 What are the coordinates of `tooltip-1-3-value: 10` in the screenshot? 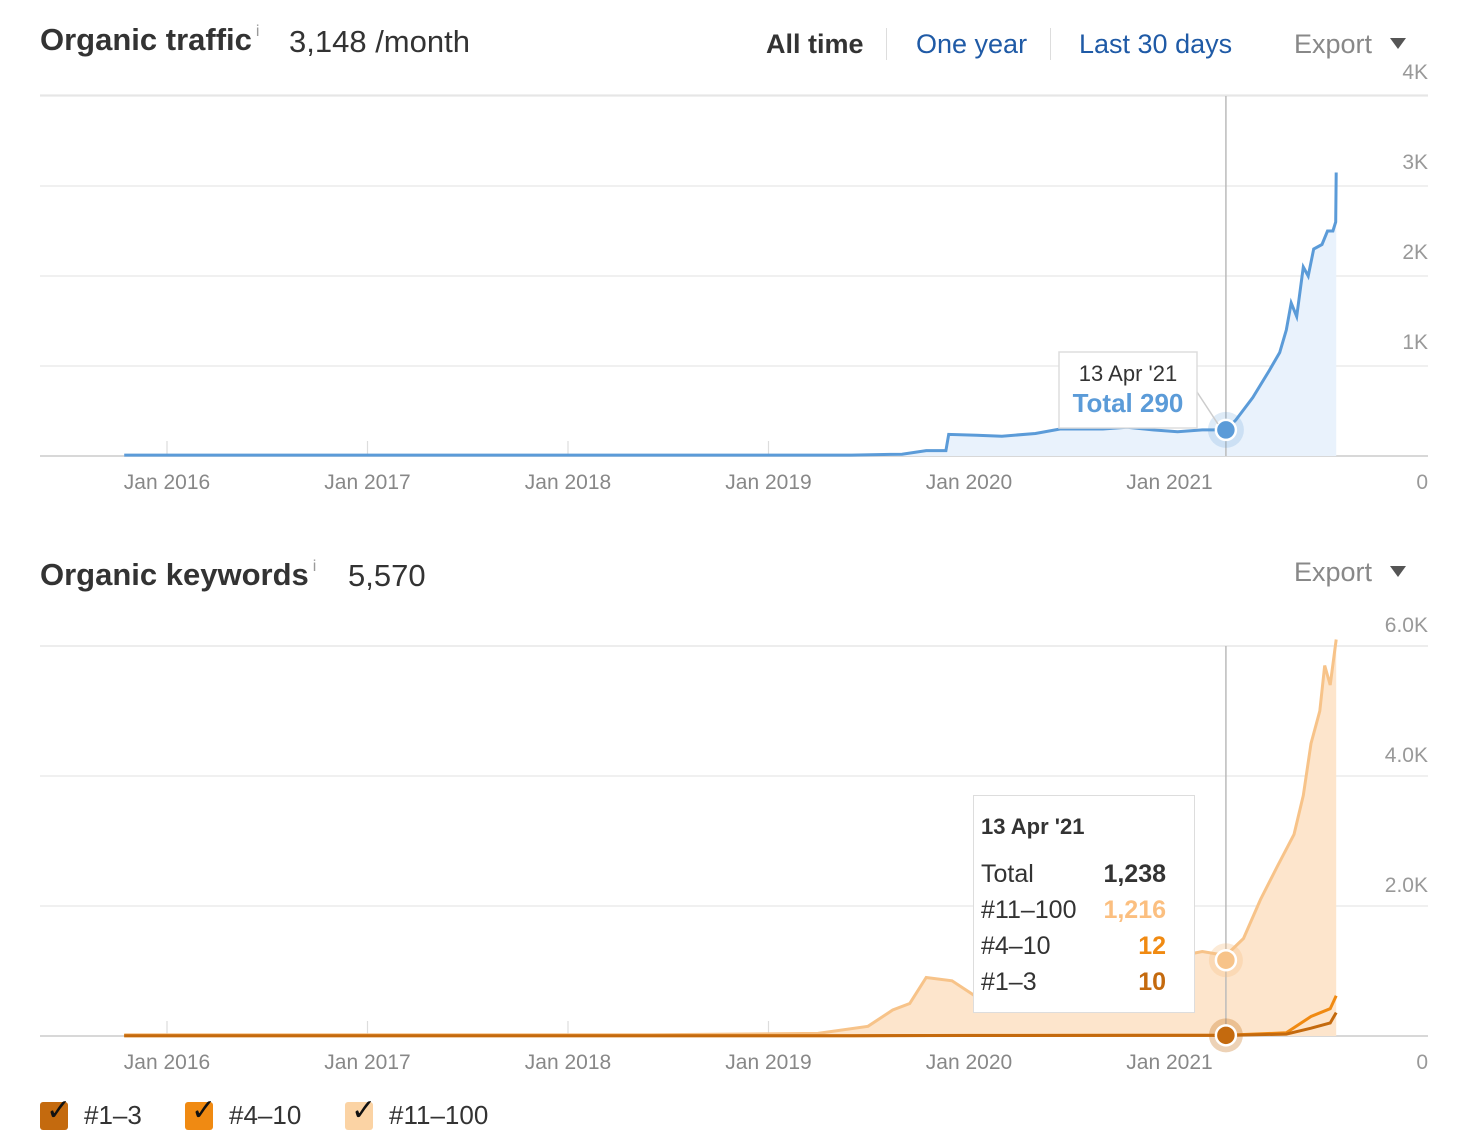 It's located at (1152, 982).